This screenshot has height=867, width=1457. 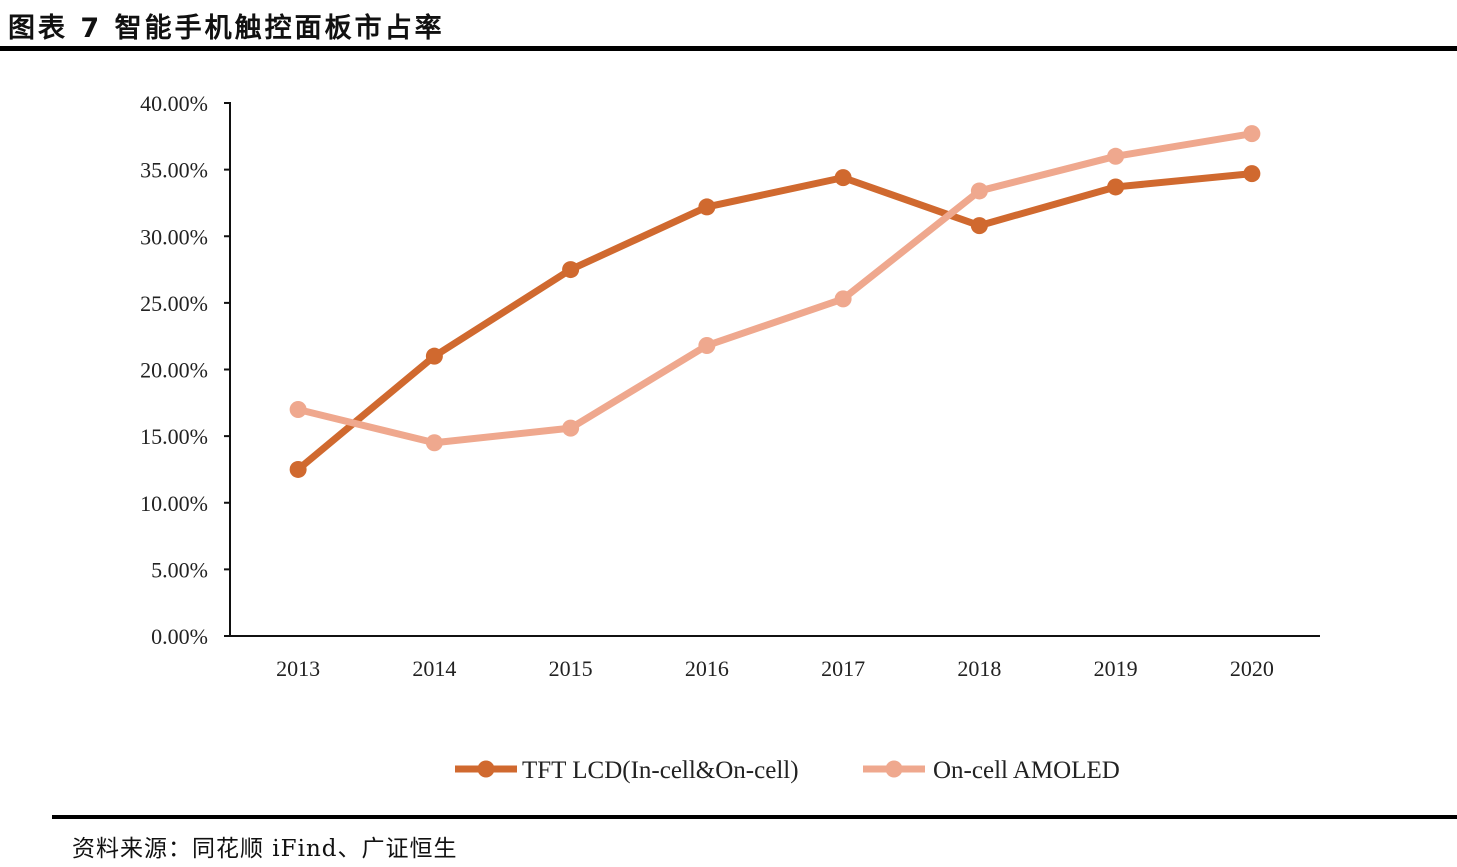 What do you see at coordinates (571, 668) in the screenshot?
I see `x-tick-label: 2015` at bounding box center [571, 668].